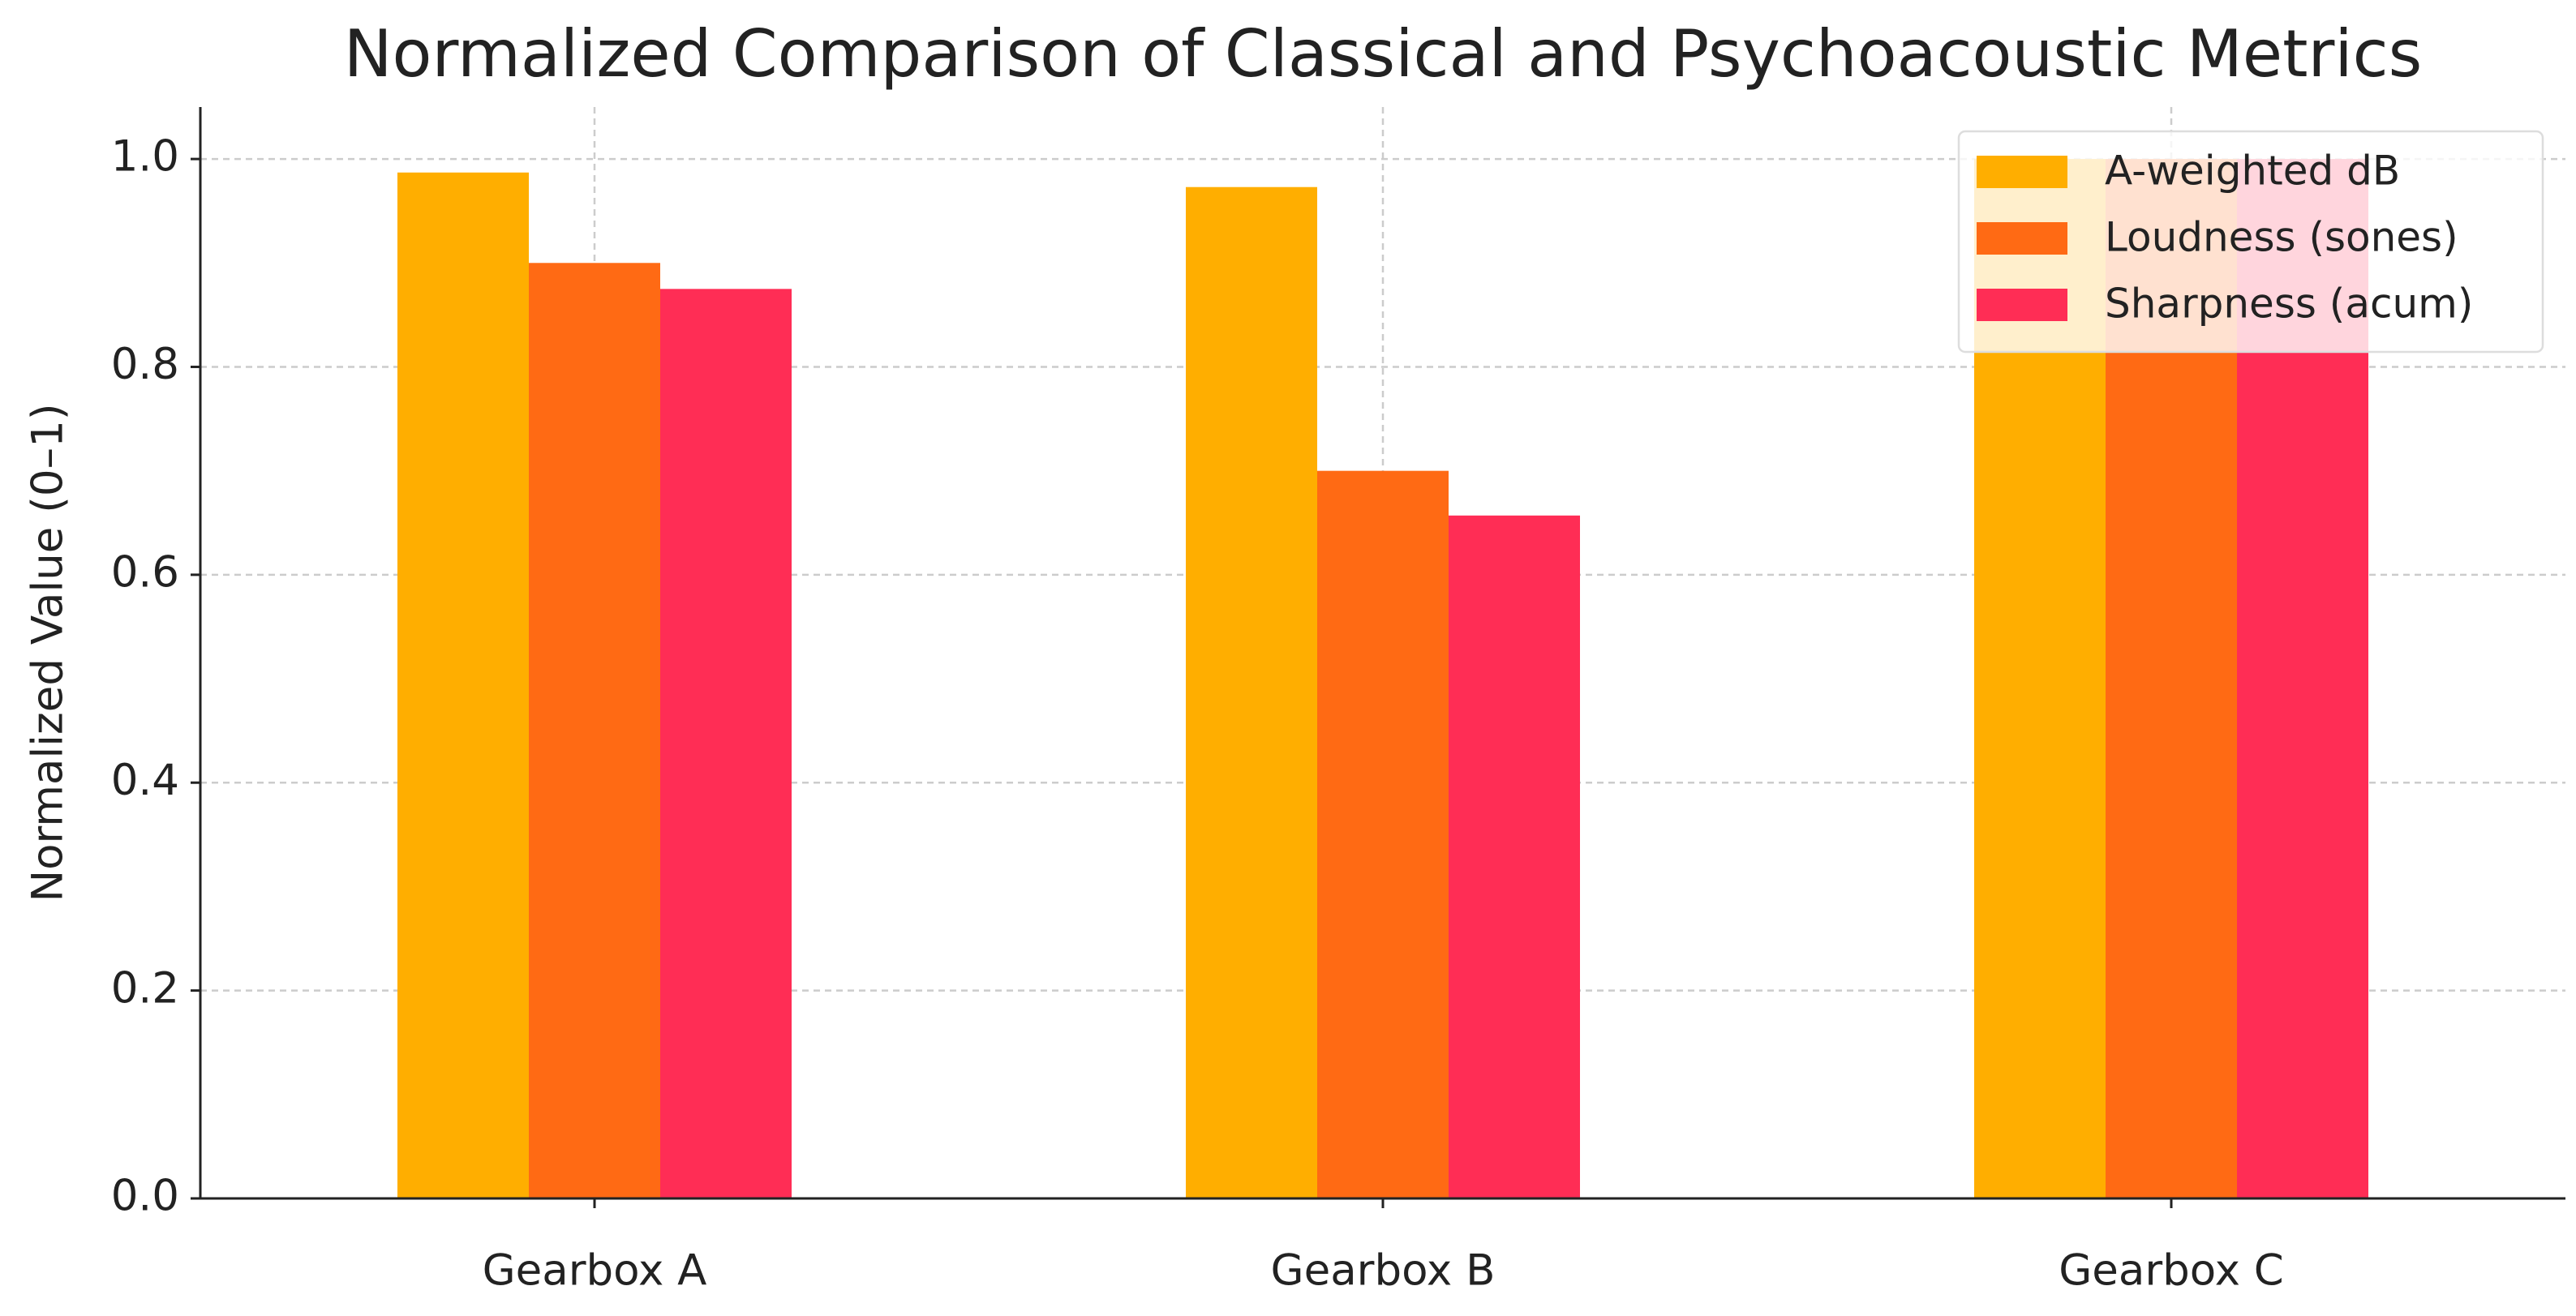 Image resolution: width=2576 pixels, height=1316 pixels. I want to click on y-tick-label: 1.0, so click(145, 157).